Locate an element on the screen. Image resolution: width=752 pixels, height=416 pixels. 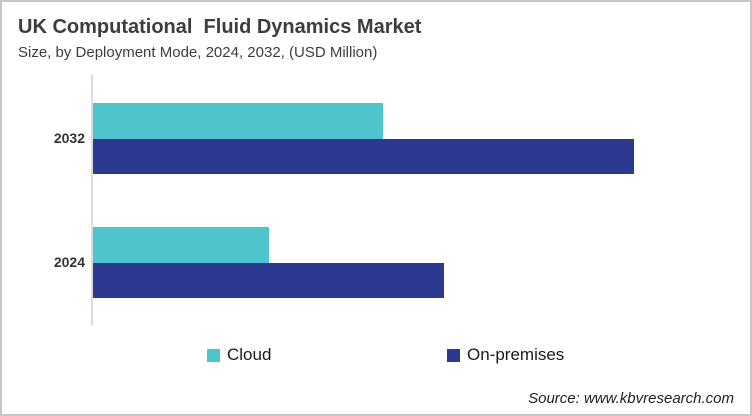
source-attribution: Source: www.kbvresearch.com is located at coordinates (631, 398).